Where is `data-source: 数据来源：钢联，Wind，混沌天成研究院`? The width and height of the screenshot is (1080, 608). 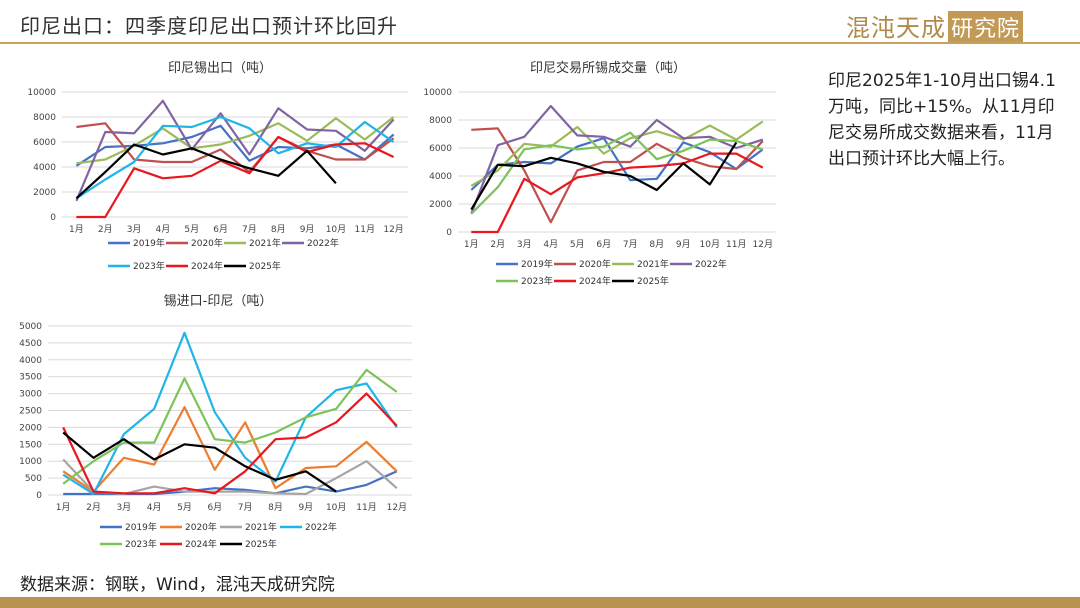
data-source: 数据来源：钢联，Wind，混沌天成研究院 is located at coordinates (177, 585).